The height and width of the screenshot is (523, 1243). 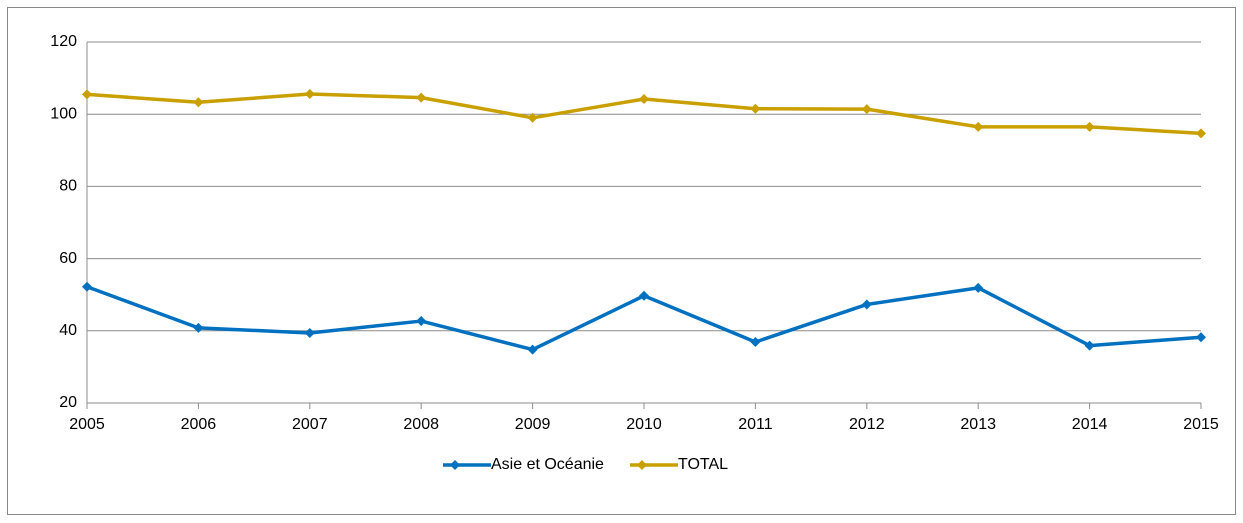 I want to click on y-tick-label: 20, so click(x=68, y=402).